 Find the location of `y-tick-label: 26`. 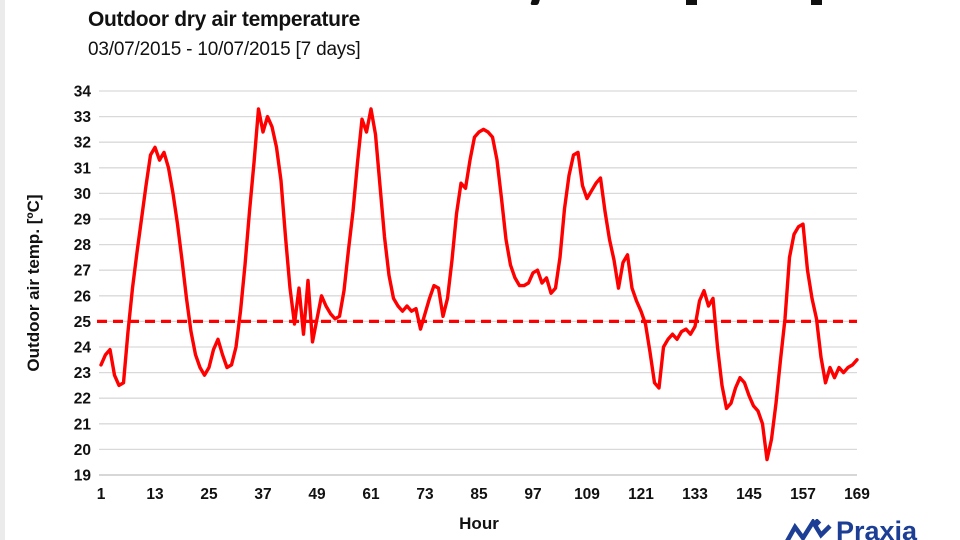

y-tick-label: 26 is located at coordinates (83, 296).